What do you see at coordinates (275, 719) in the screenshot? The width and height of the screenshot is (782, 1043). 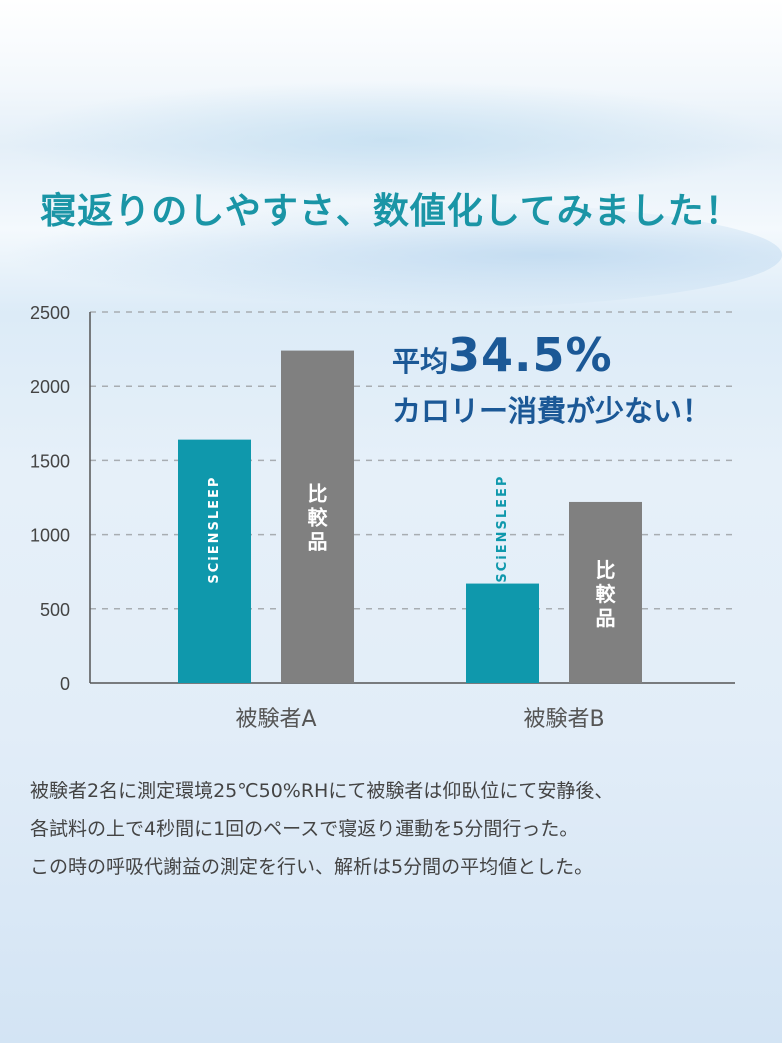 I see `x-category-label: 被験者A` at bounding box center [275, 719].